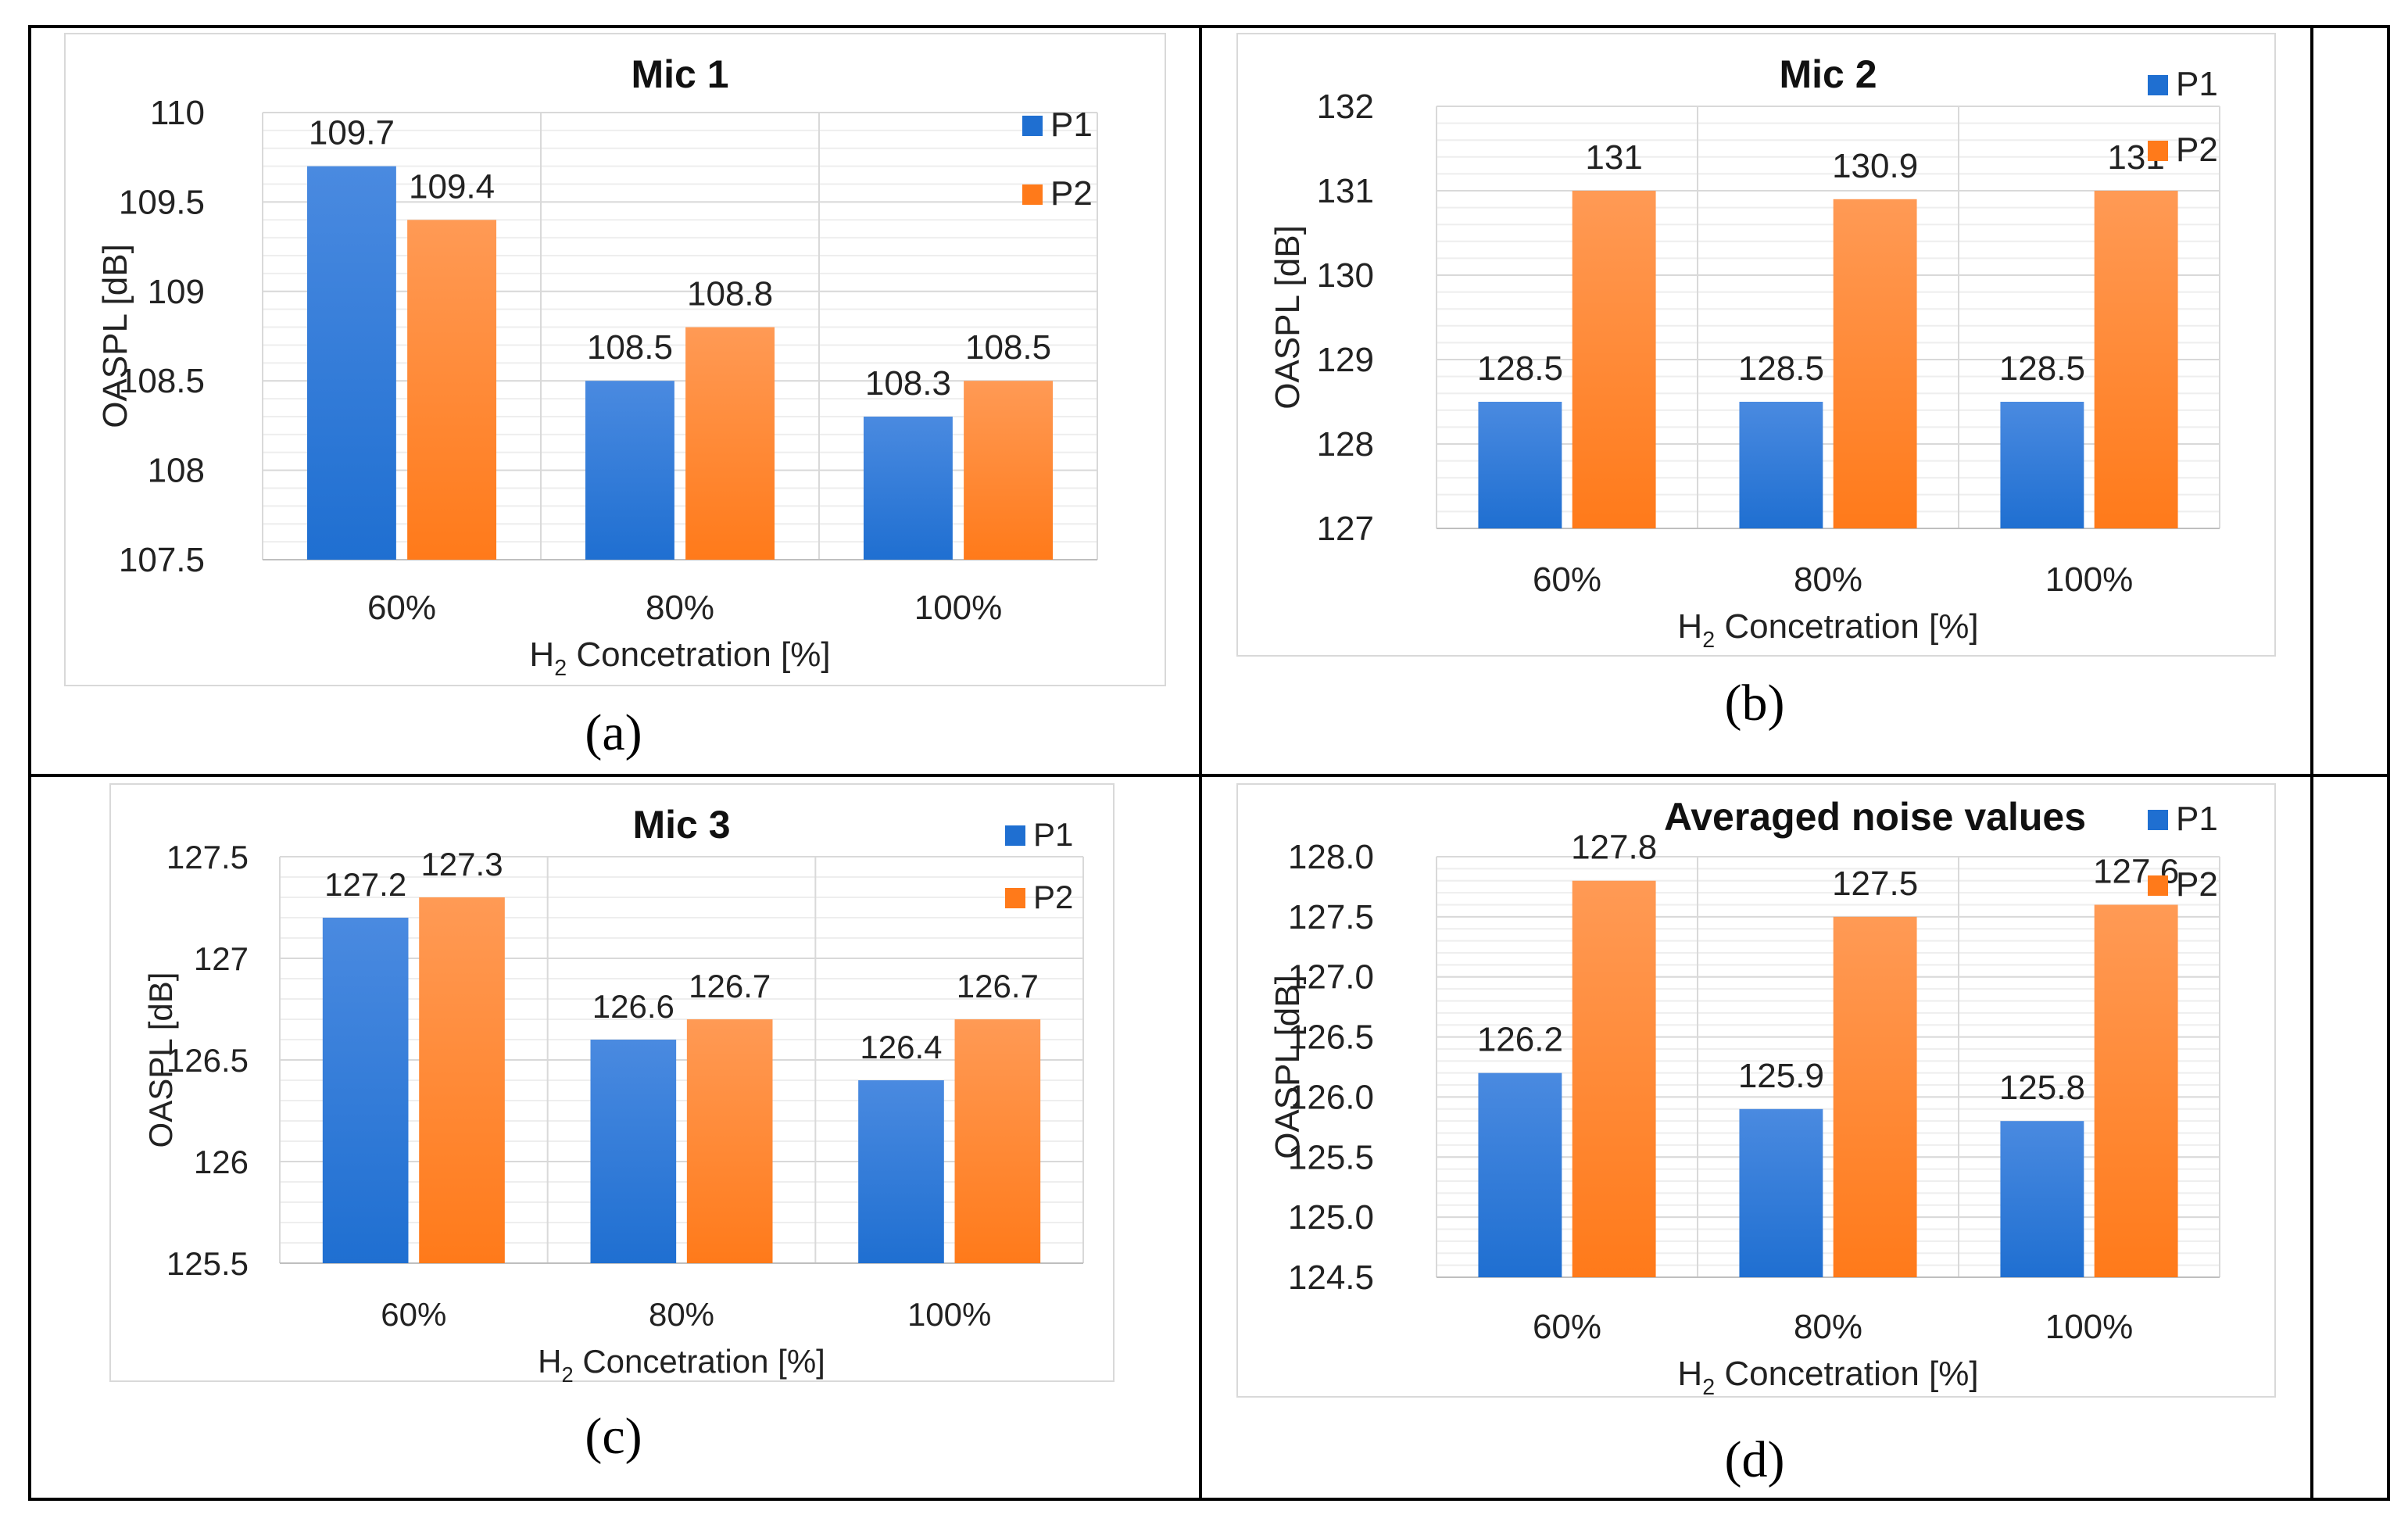 Image resolution: width=2408 pixels, height=1518 pixels. What do you see at coordinates (730, 294) in the screenshot?
I see `data-label-p2: 108.8` at bounding box center [730, 294].